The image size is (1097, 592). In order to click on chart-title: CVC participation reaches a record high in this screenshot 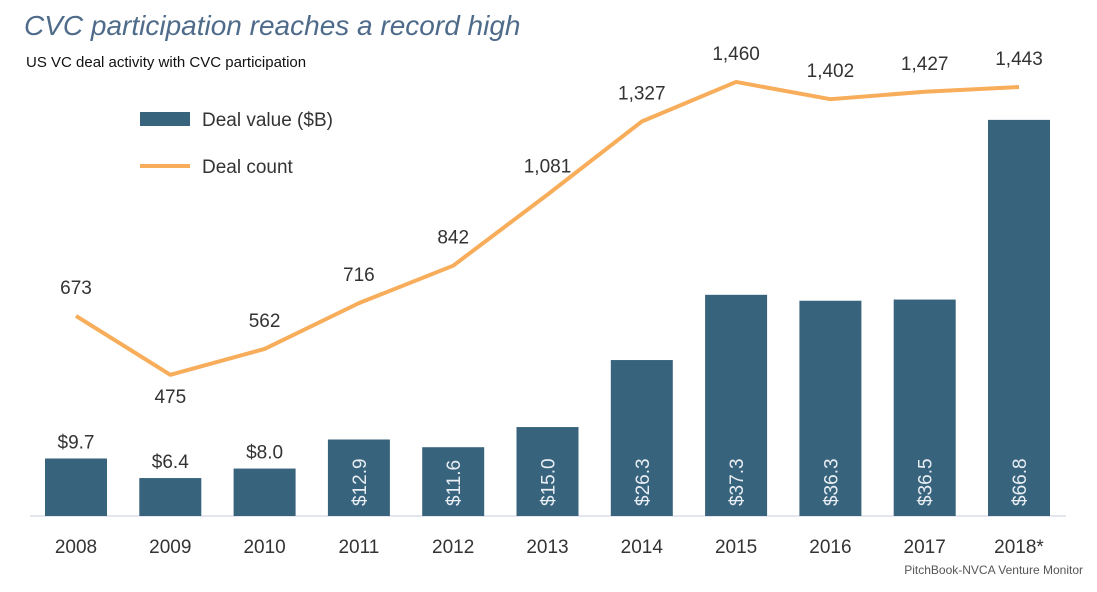, I will do `click(272, 25)`.